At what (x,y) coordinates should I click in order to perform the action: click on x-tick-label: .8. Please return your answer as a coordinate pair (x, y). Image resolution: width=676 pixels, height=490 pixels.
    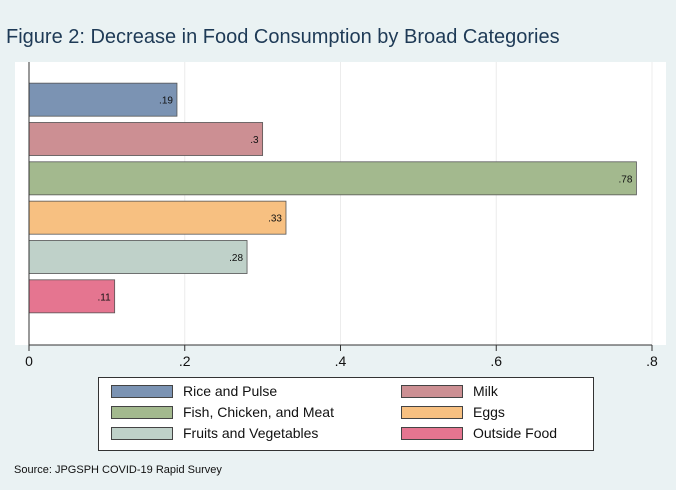
    Looking at the image, I should click on (652, 361).